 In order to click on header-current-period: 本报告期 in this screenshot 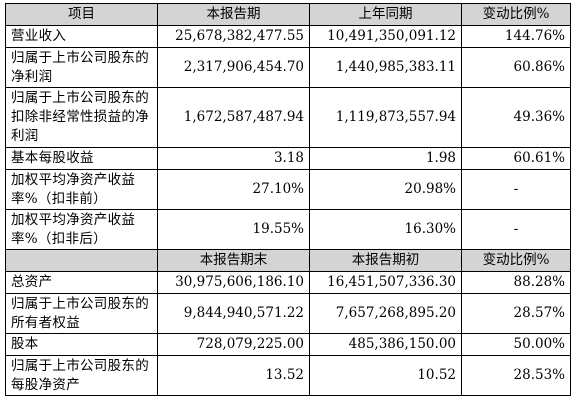, I will do `click(233, 14)`.